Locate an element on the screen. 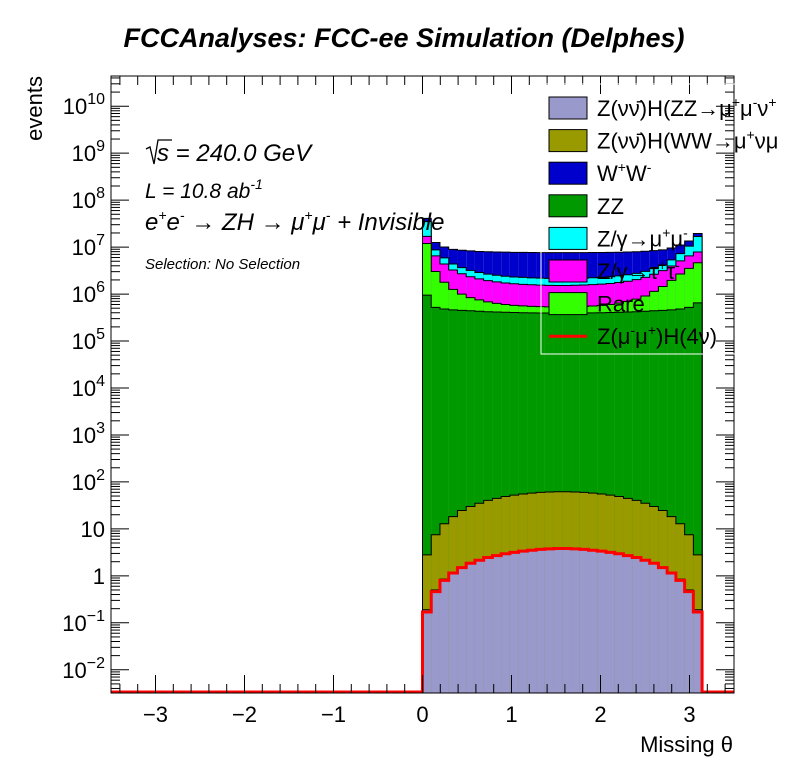 The image size is (796, 772). legend-label: Z/γ→μ+μ- is located at coordinates (642, 237).